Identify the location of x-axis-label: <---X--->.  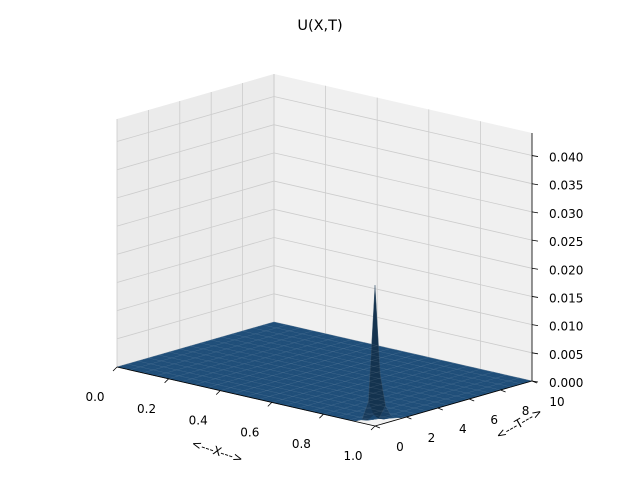
(217, 451).